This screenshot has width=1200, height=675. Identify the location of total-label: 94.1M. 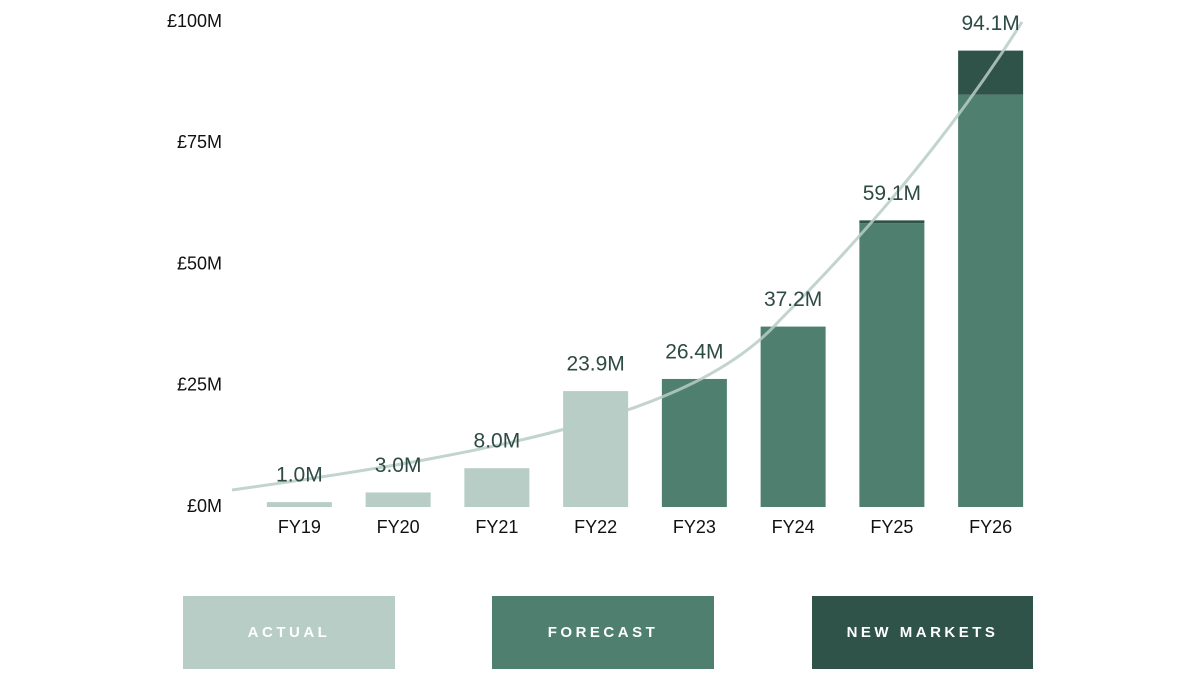
(990, 23).